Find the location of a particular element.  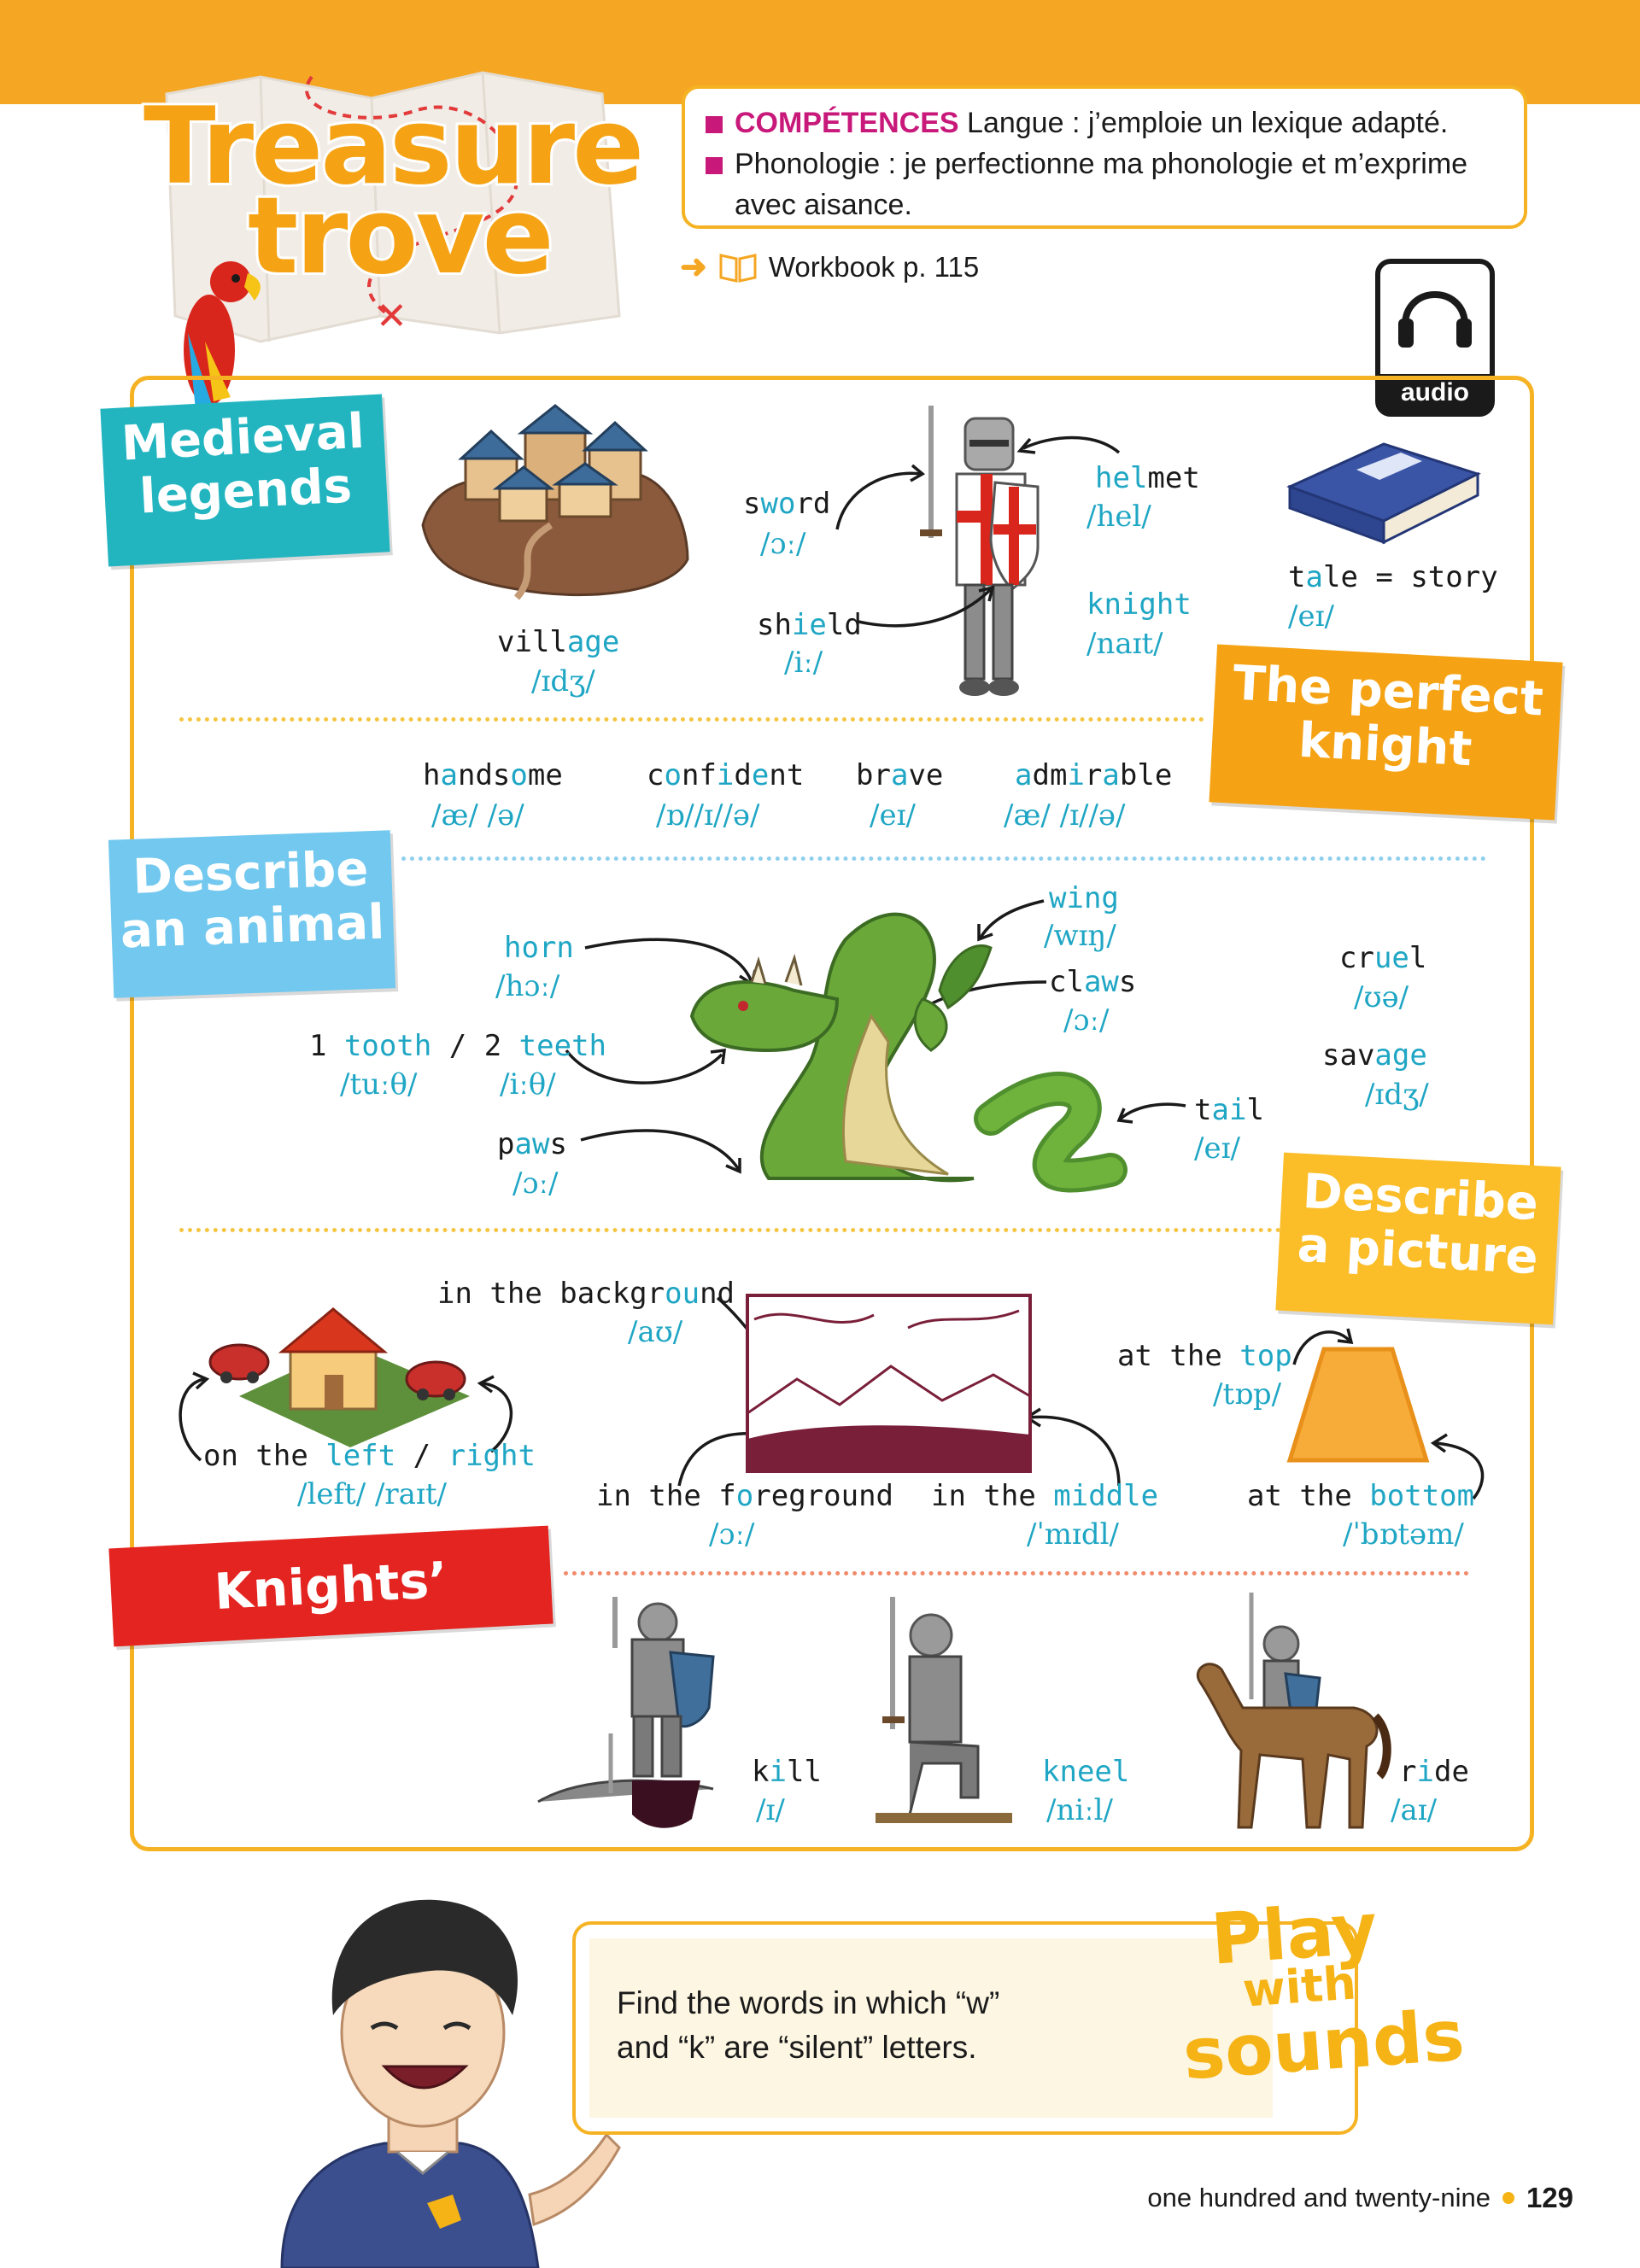

competences-line-3: avec aisance. is located at coordinates (823, 205).